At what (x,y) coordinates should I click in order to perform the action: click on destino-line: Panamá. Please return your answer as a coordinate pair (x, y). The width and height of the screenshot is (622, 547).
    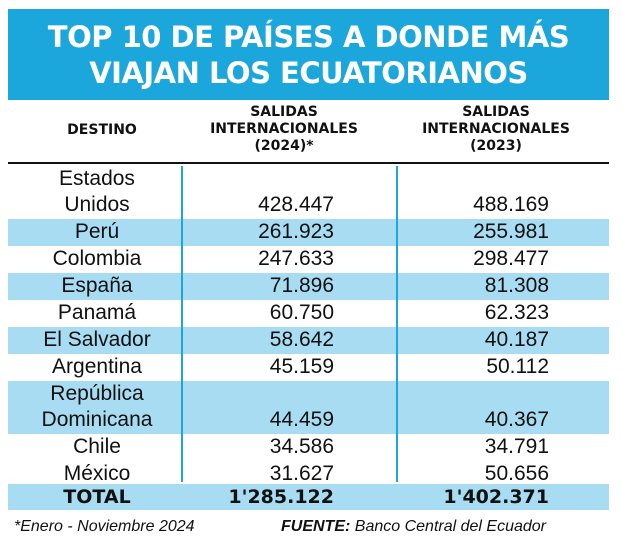
    Looking at the image, I should click on (97, 312).